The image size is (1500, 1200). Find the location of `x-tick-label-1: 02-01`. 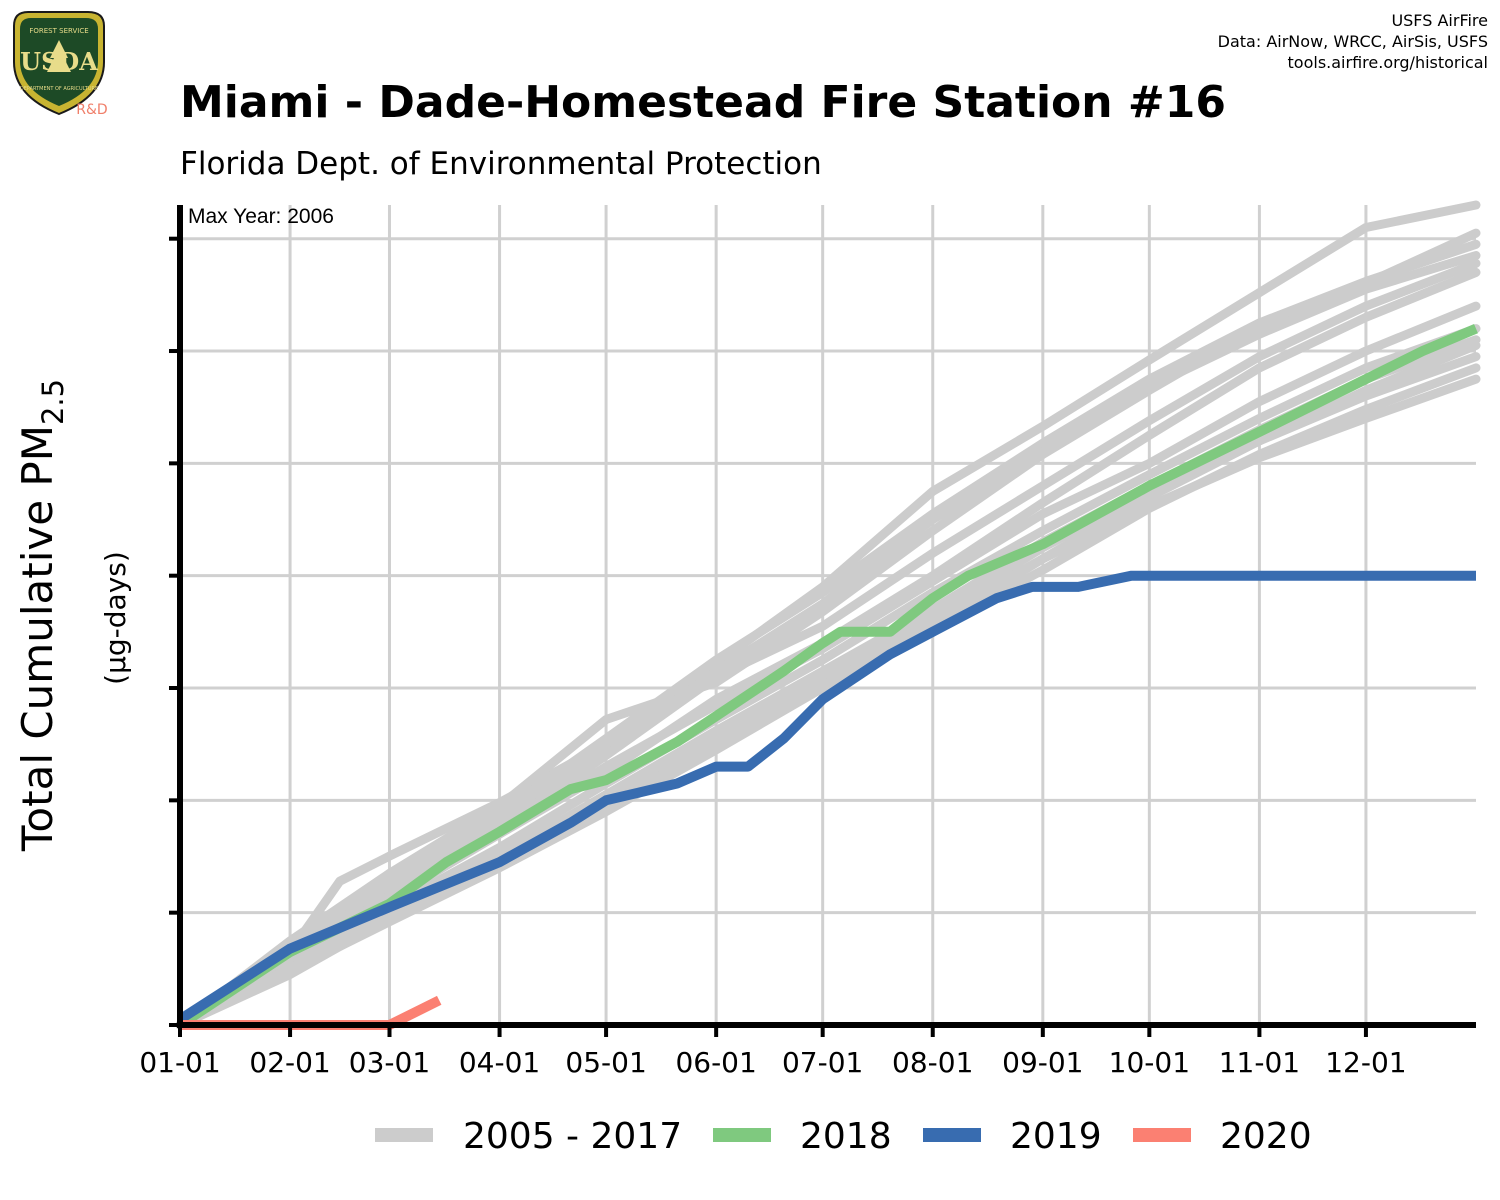

x-tick-label-1: 02-01 is located at coordinates (289, 1062).